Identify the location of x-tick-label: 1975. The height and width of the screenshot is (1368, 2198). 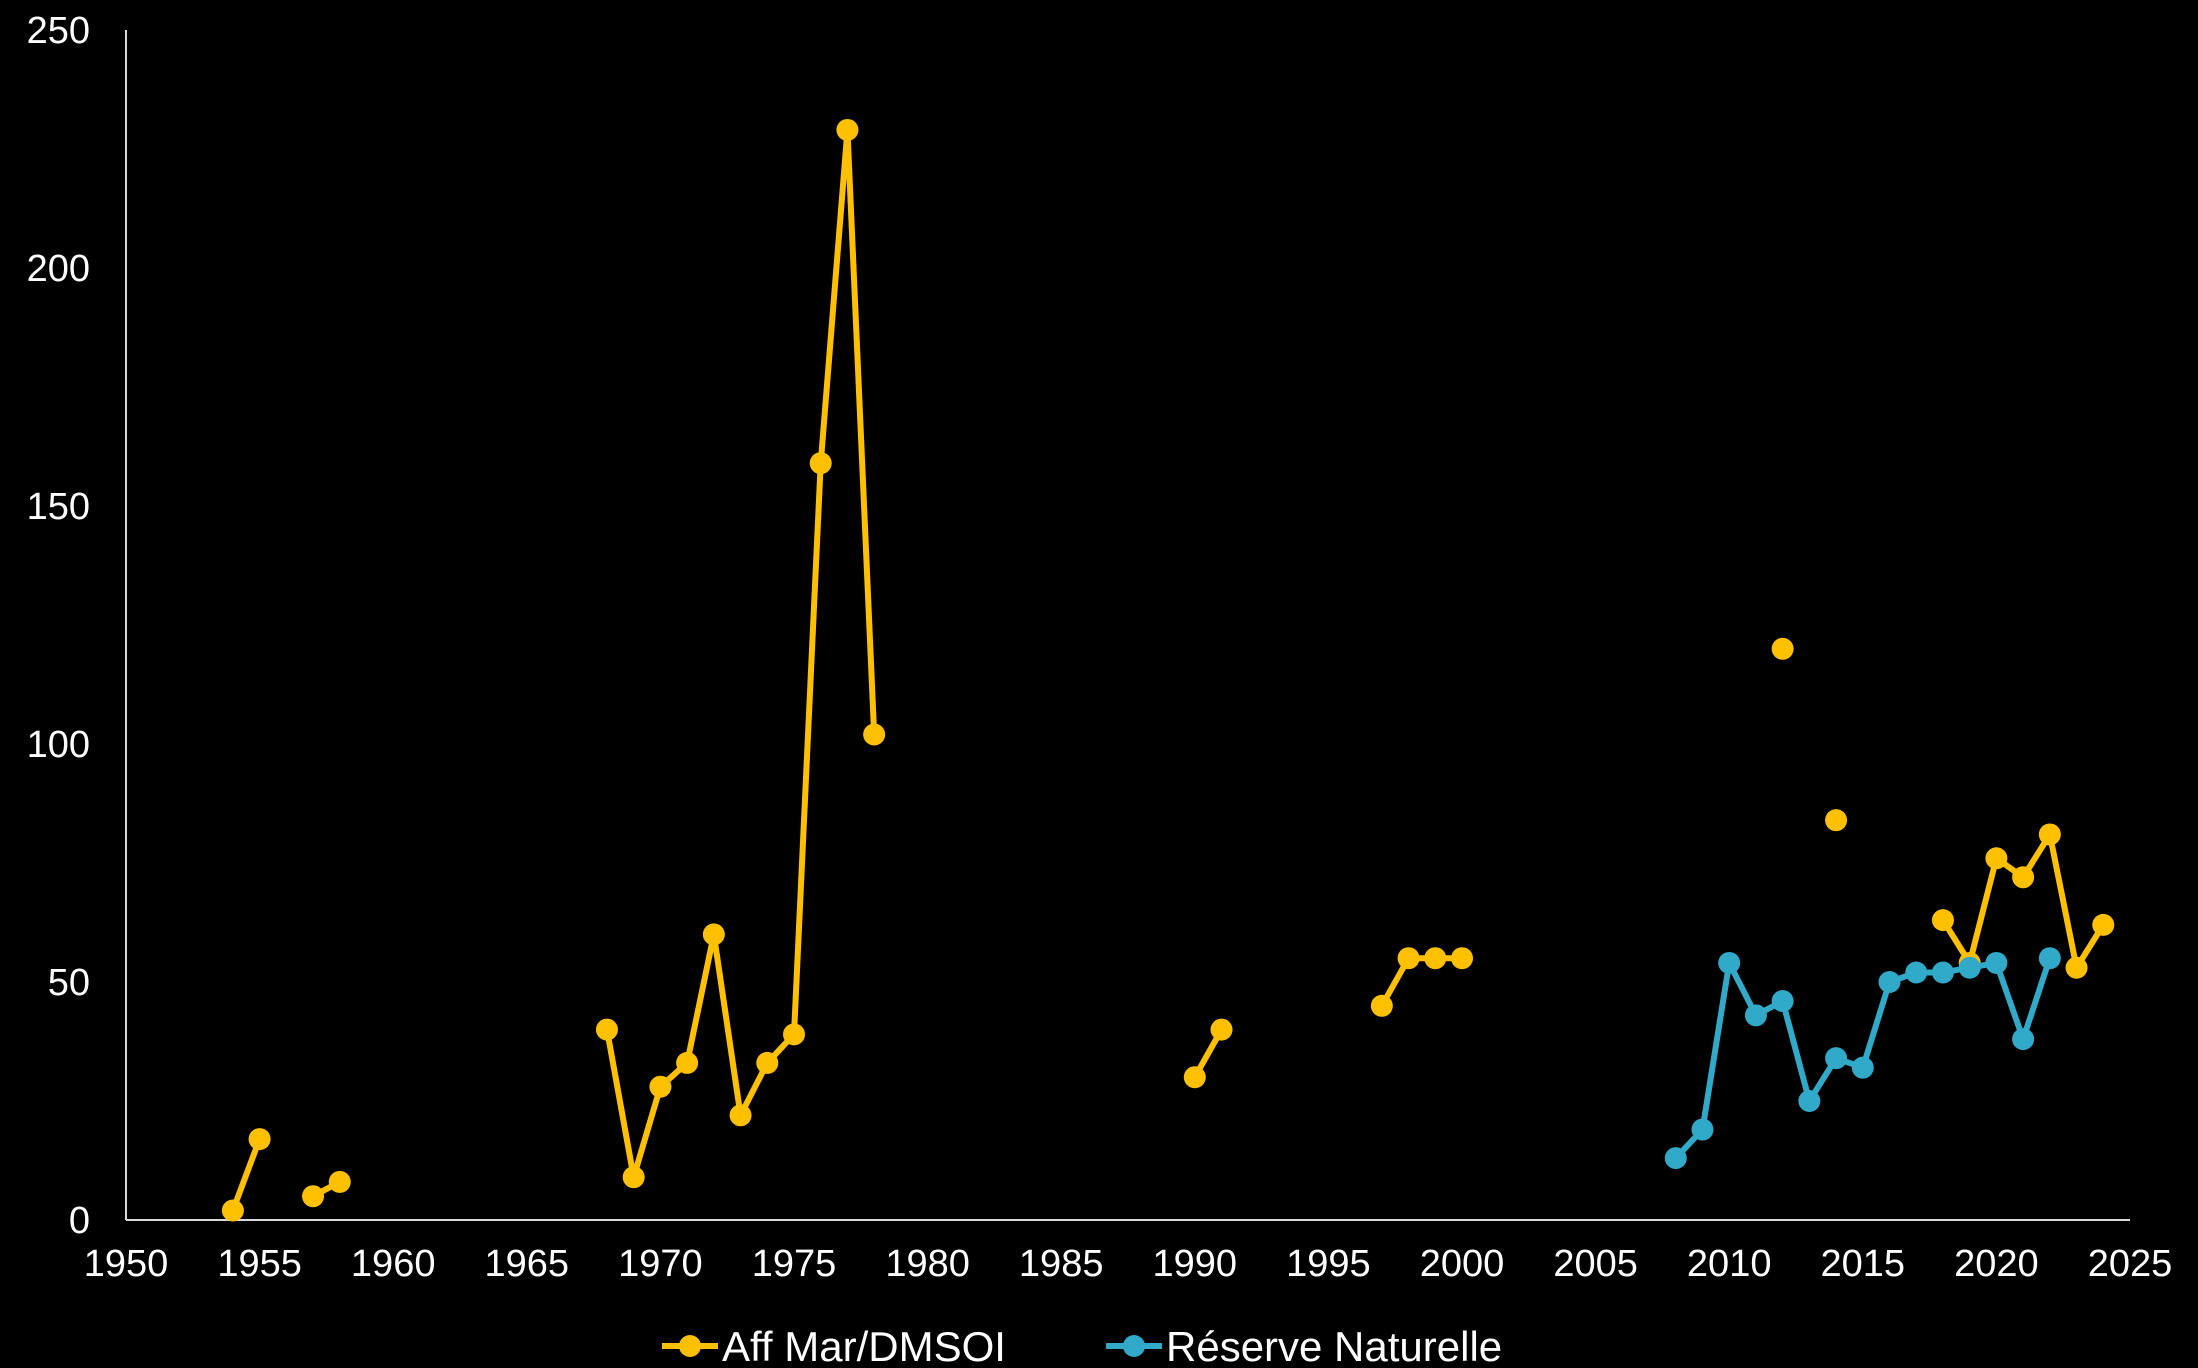
(794, 1264).